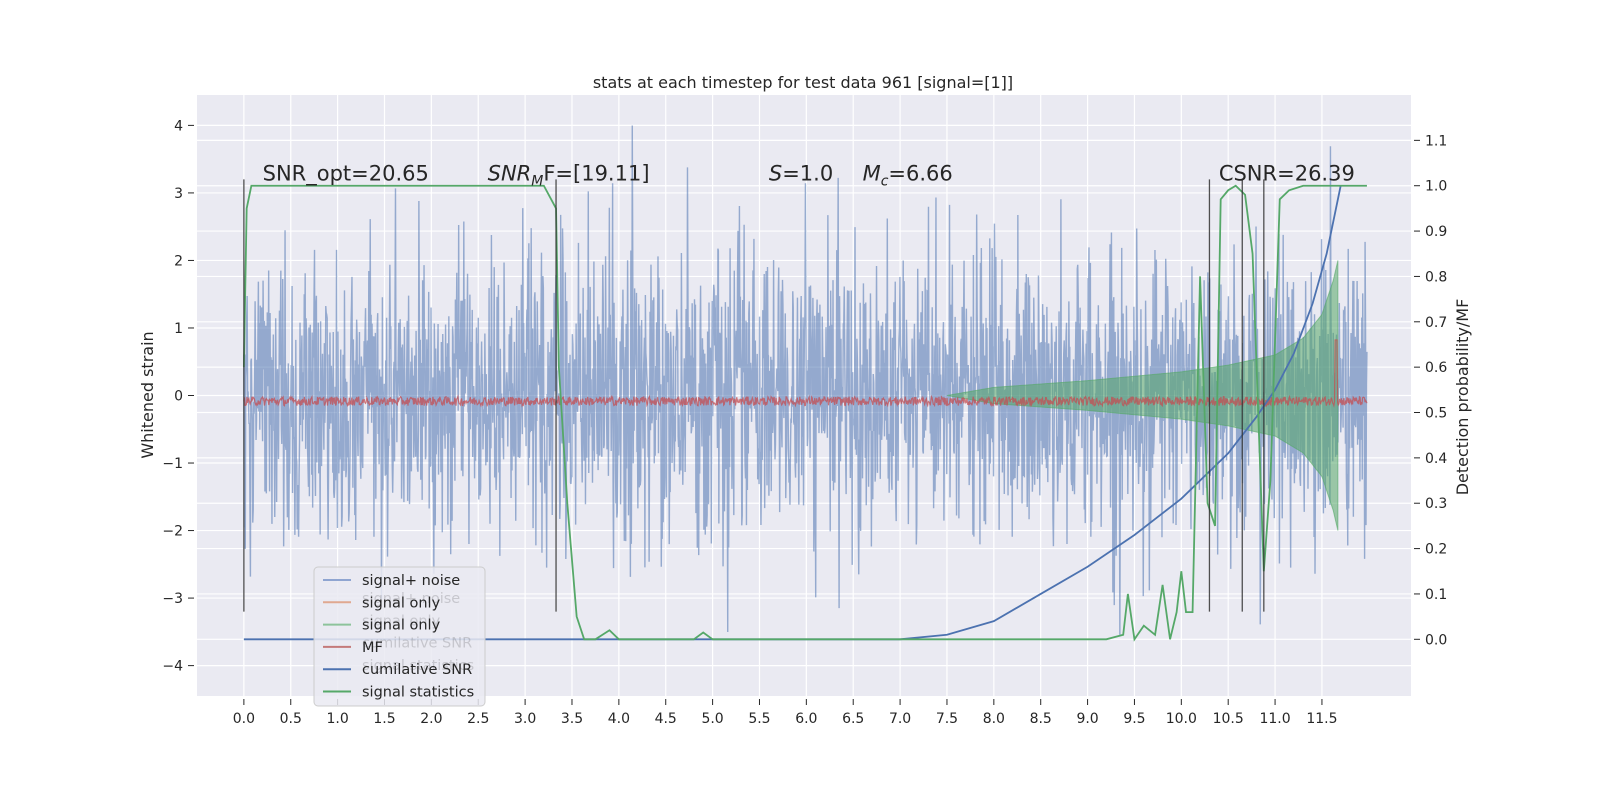 The width and height of the screenshot is (1600, 800). What do you see at coordinates (1436, 232) in the screenshot?
I see `y2-tick-label: 0.9` at bounding box center [1436, 232].